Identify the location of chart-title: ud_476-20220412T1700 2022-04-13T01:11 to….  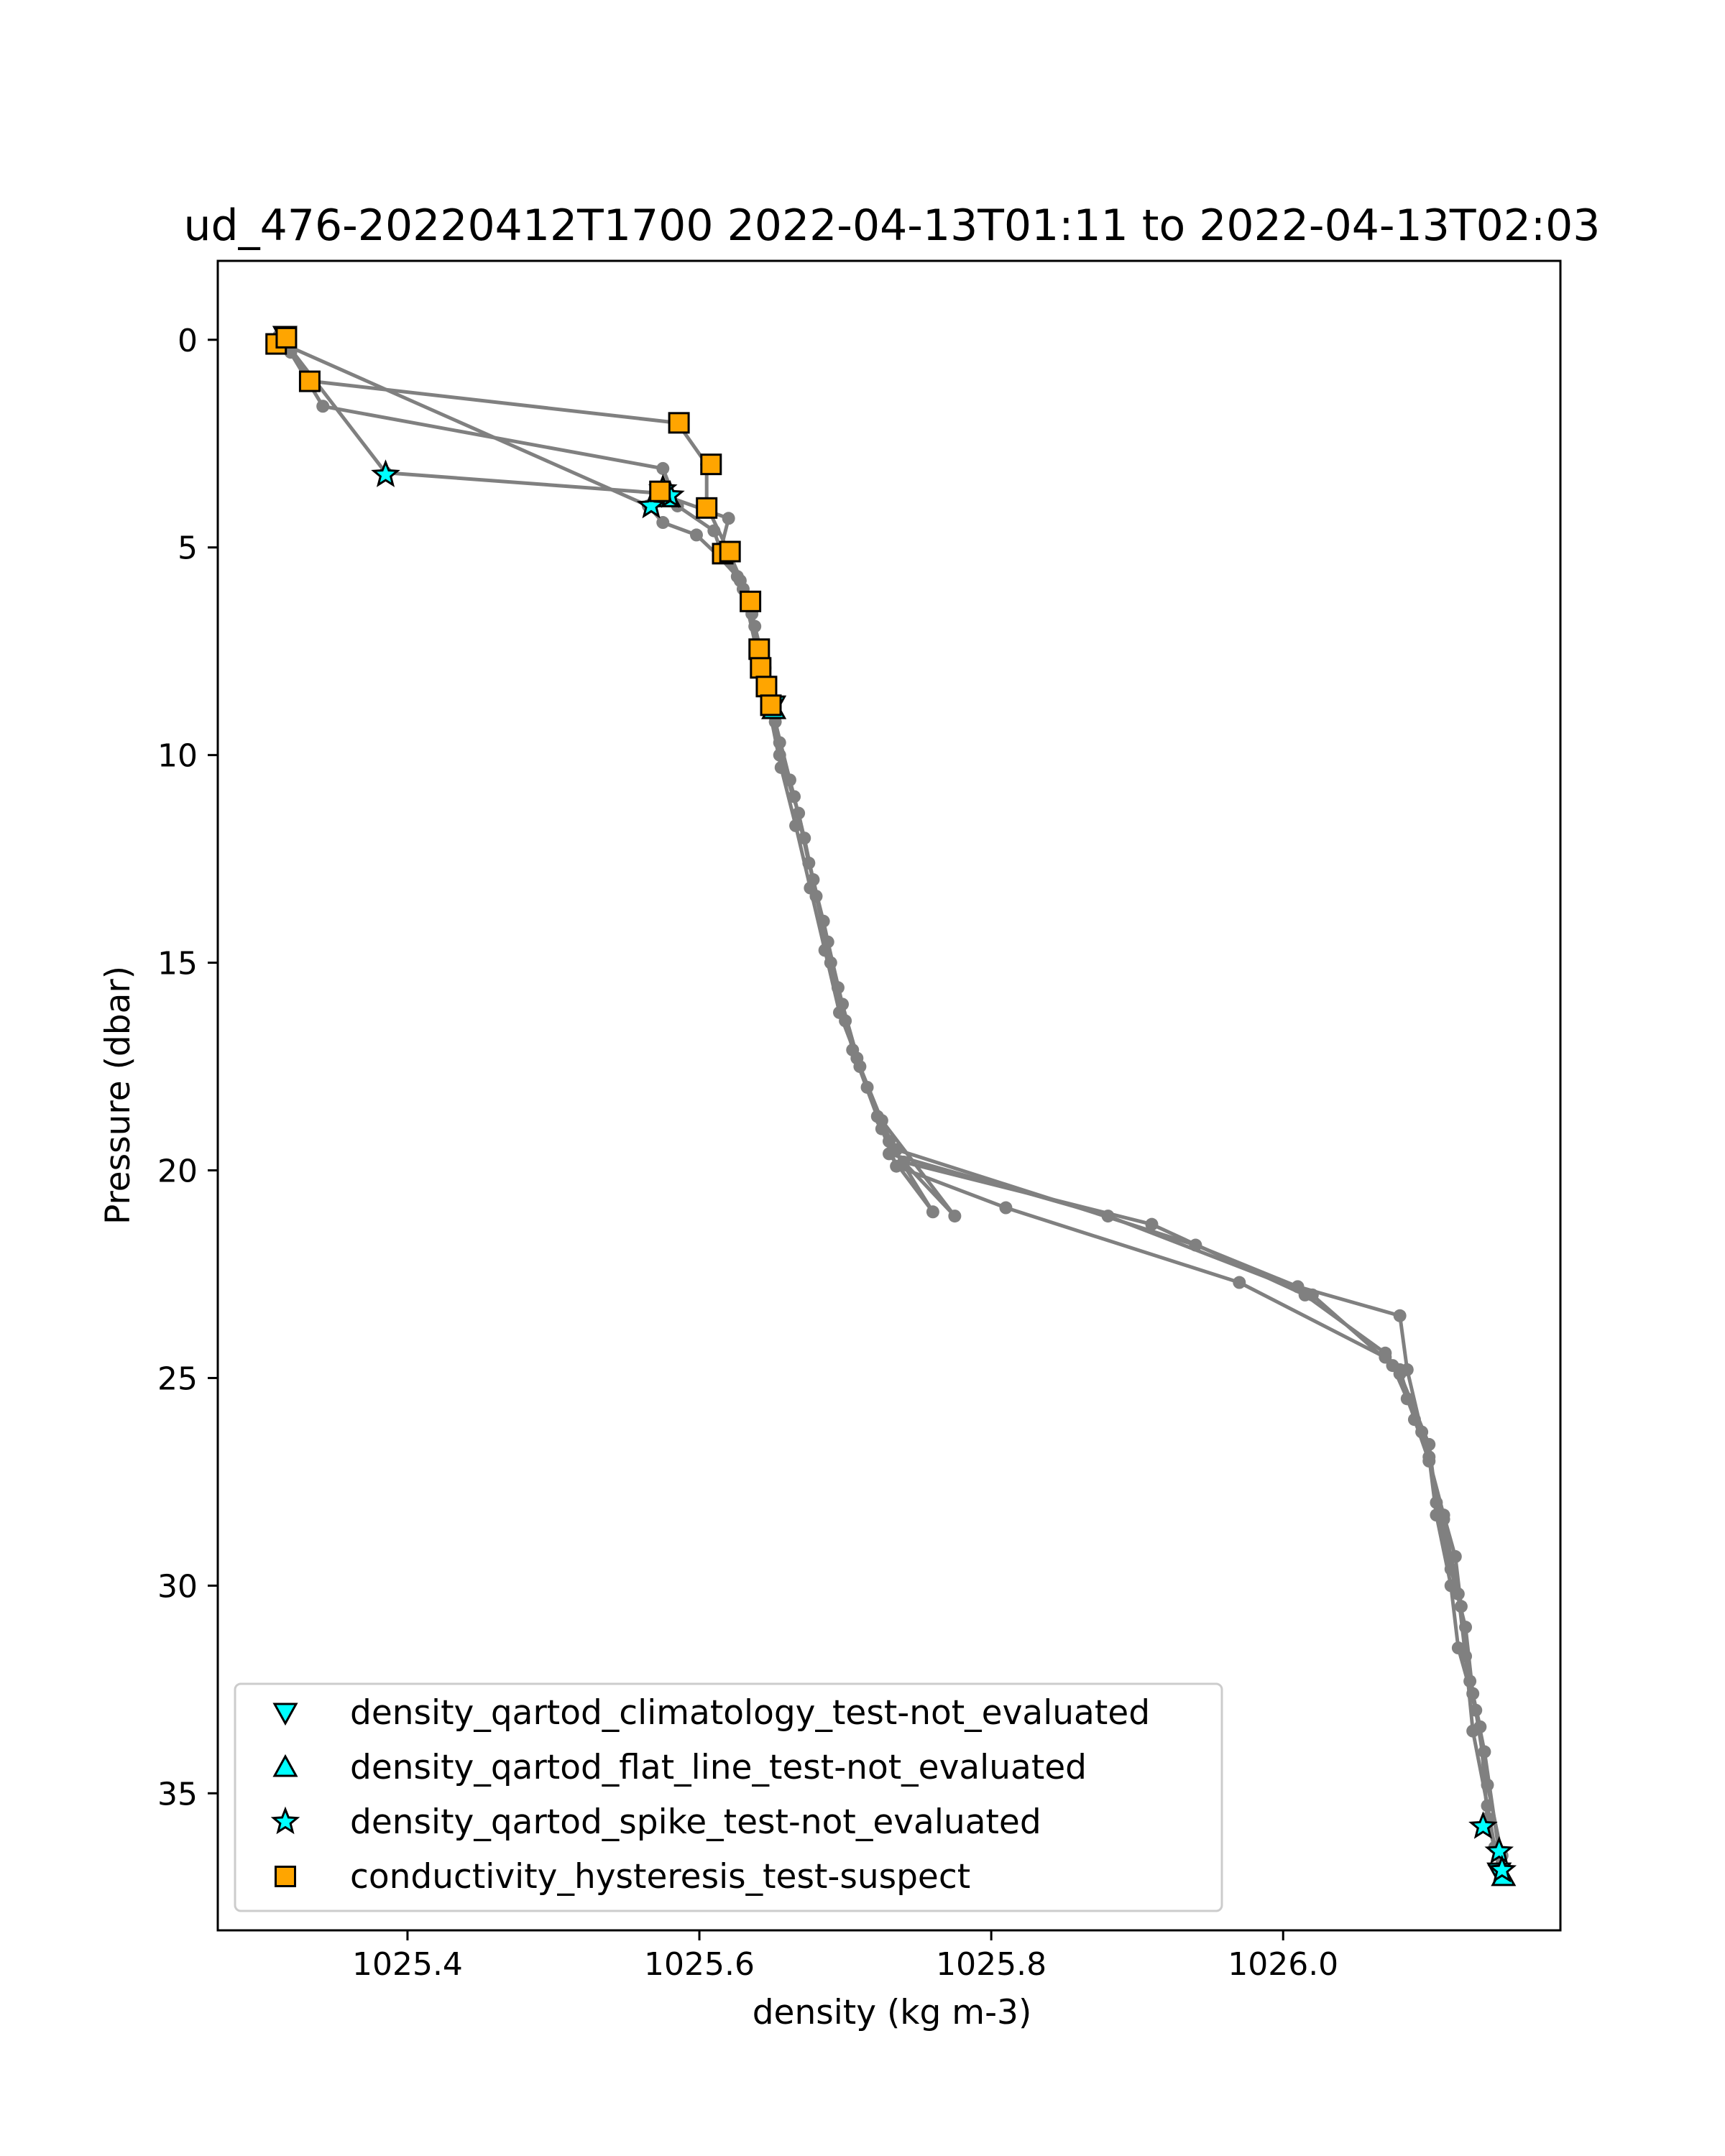
(892, 226).